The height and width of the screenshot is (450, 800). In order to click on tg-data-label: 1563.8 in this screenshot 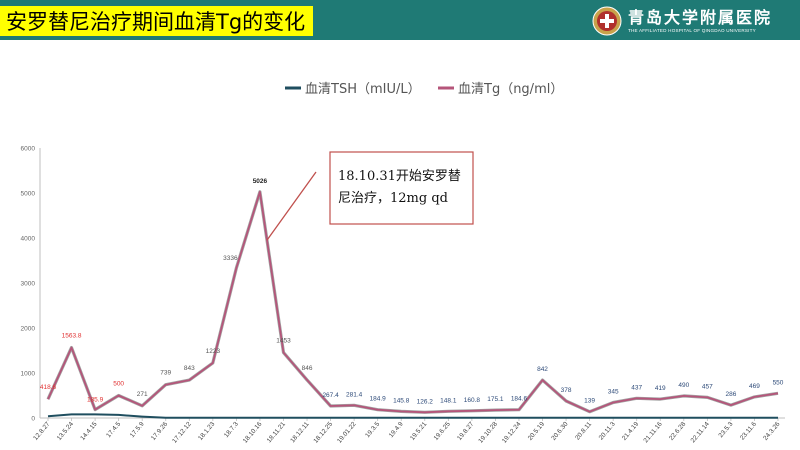, I will do `click(72, 336)`.